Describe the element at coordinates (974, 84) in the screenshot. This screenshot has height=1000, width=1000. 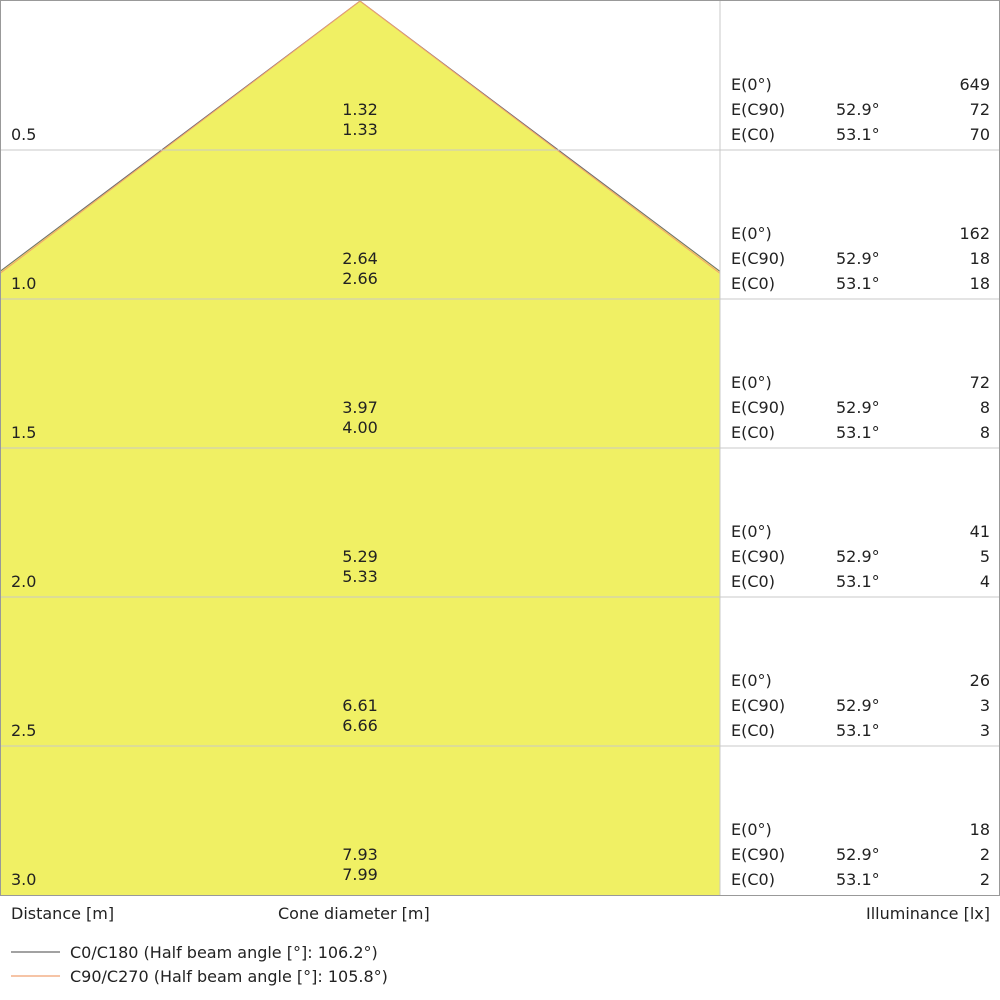
I see `e0-value: 649` at that location.